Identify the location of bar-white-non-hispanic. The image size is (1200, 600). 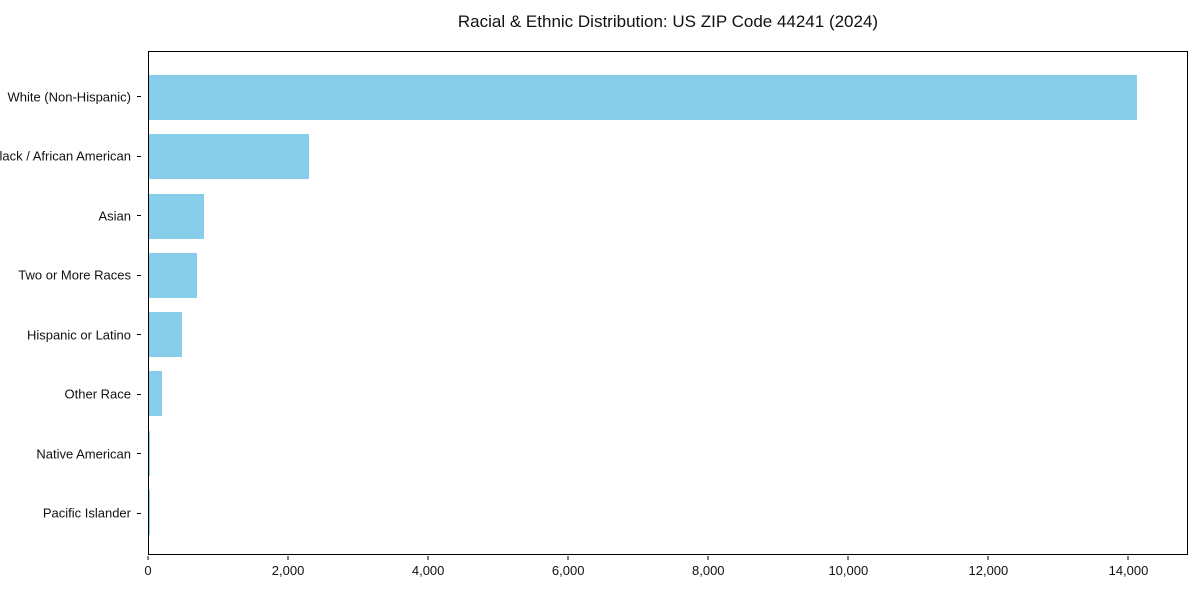
(643, 98).